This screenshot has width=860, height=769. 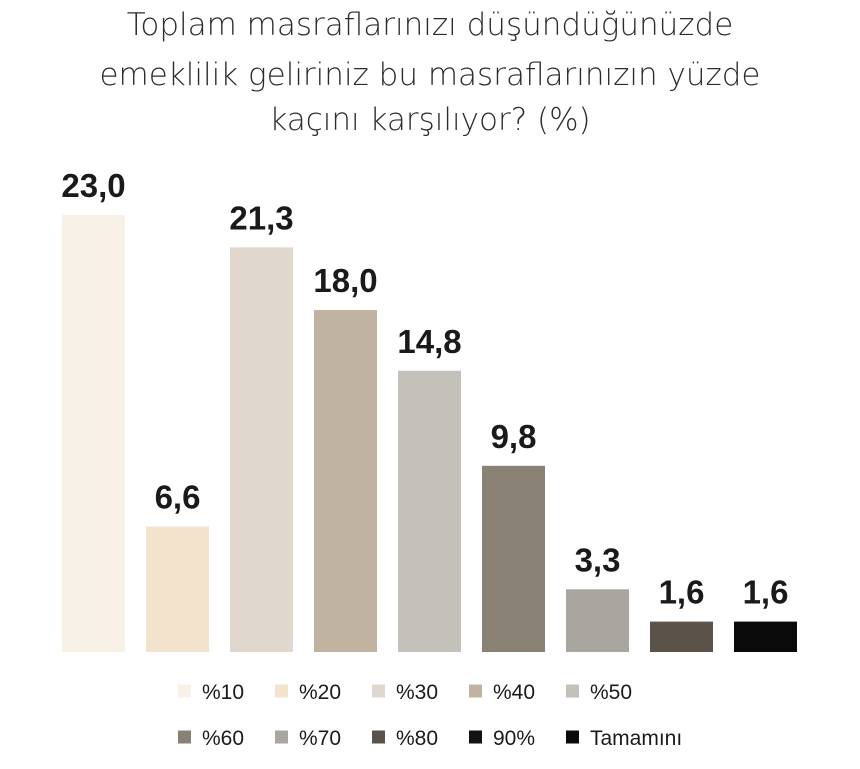 What do you see at coordinates (598, 559) in the screenshot?
I see `bar-value-label-7: 3,3` at bounding box center [598, 559].